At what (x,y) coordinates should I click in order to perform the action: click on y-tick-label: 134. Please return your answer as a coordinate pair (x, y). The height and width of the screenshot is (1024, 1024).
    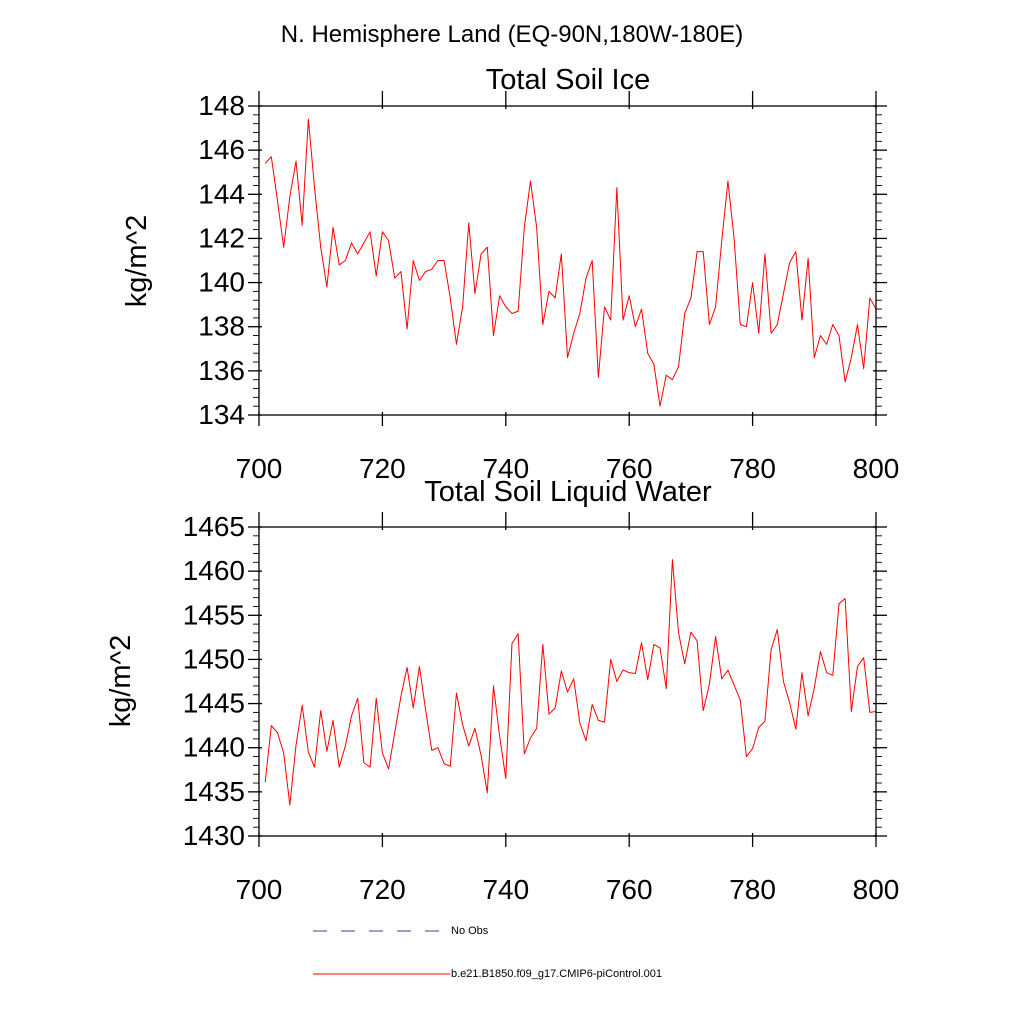
    Looking at the image, I should click on (221, 414).